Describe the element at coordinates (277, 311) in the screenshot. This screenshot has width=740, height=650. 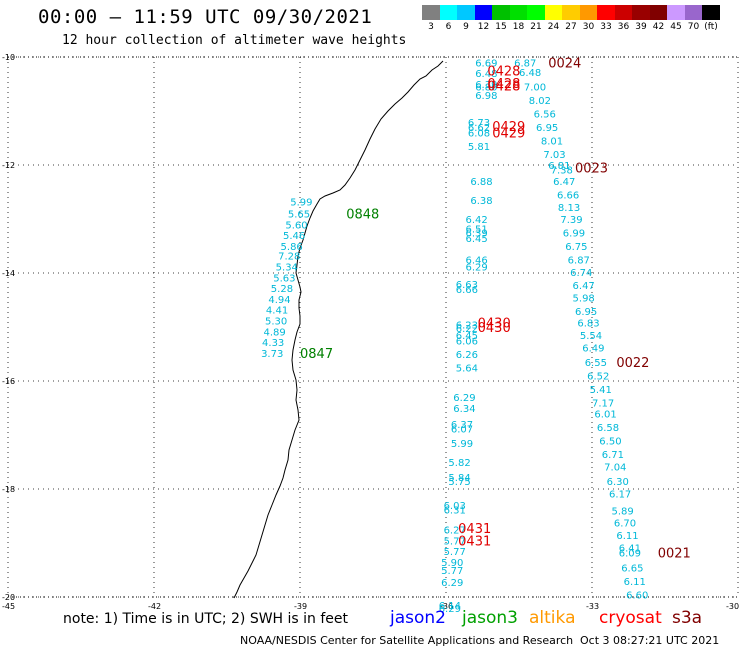
I see `wave-height-value: 4.41` at that location.